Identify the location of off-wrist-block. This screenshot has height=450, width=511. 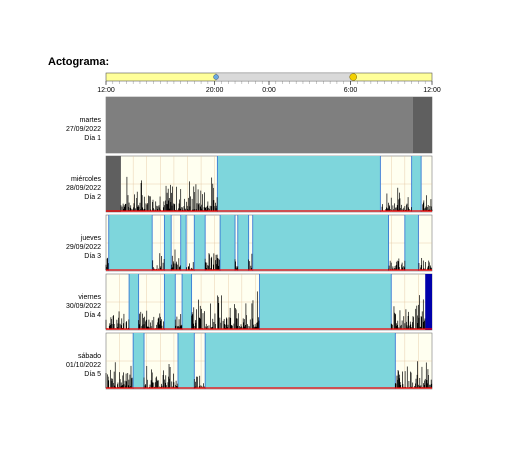
(428, 302).